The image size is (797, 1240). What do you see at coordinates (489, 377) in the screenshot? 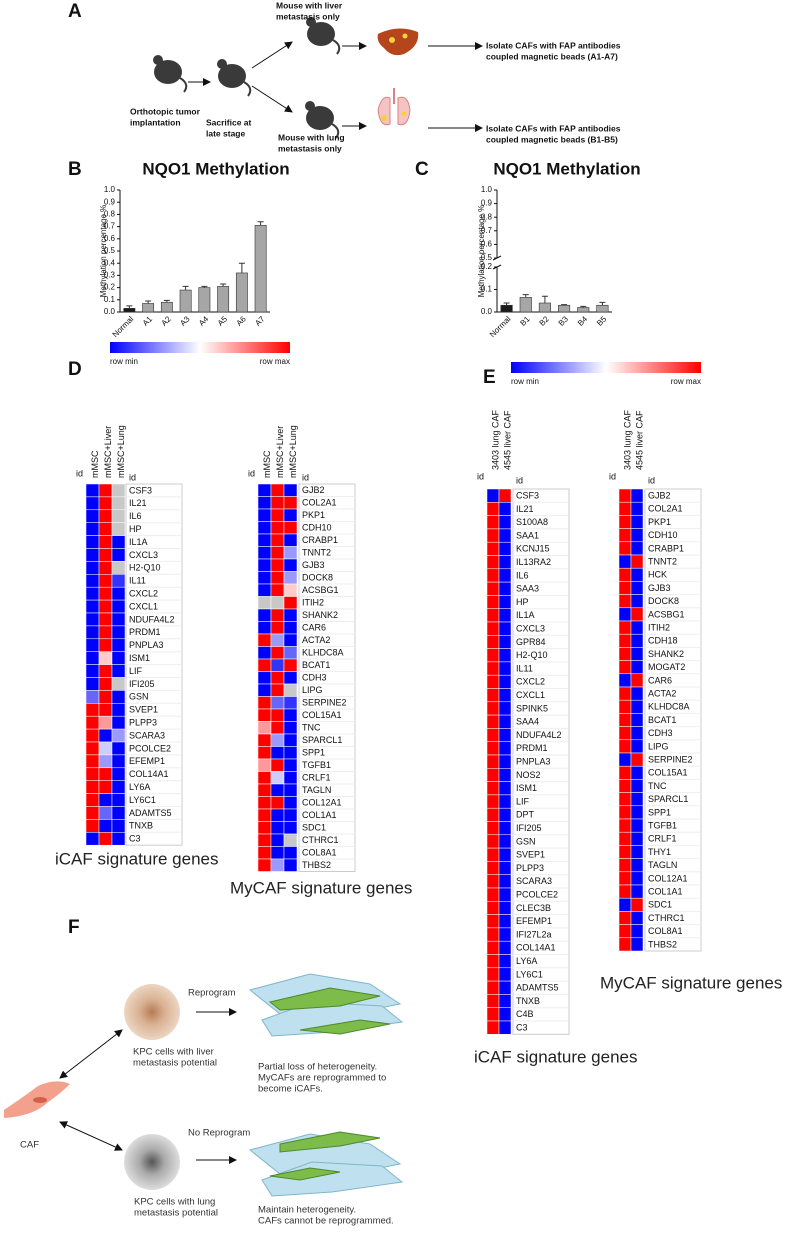
I see `panel-label: E` at bounding box center [489, 377].